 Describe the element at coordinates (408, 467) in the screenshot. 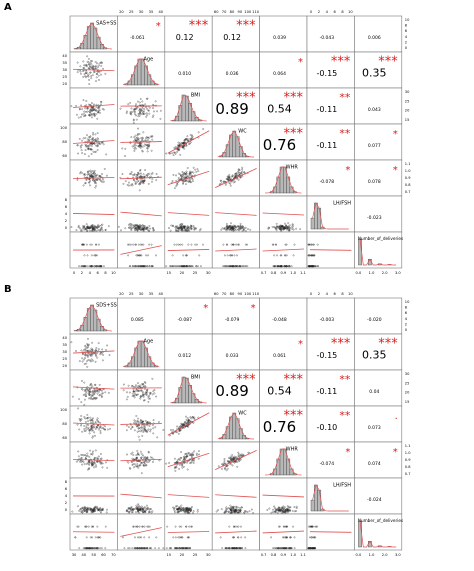

I see `right-tick-label: 0.8` at that location.